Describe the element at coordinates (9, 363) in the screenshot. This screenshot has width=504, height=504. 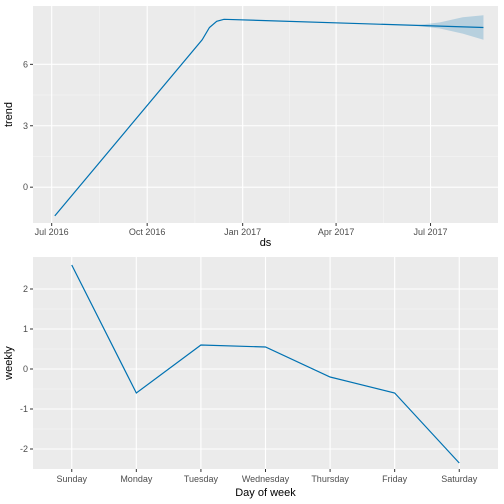
I see `y-axis-title: weekly` at that location.